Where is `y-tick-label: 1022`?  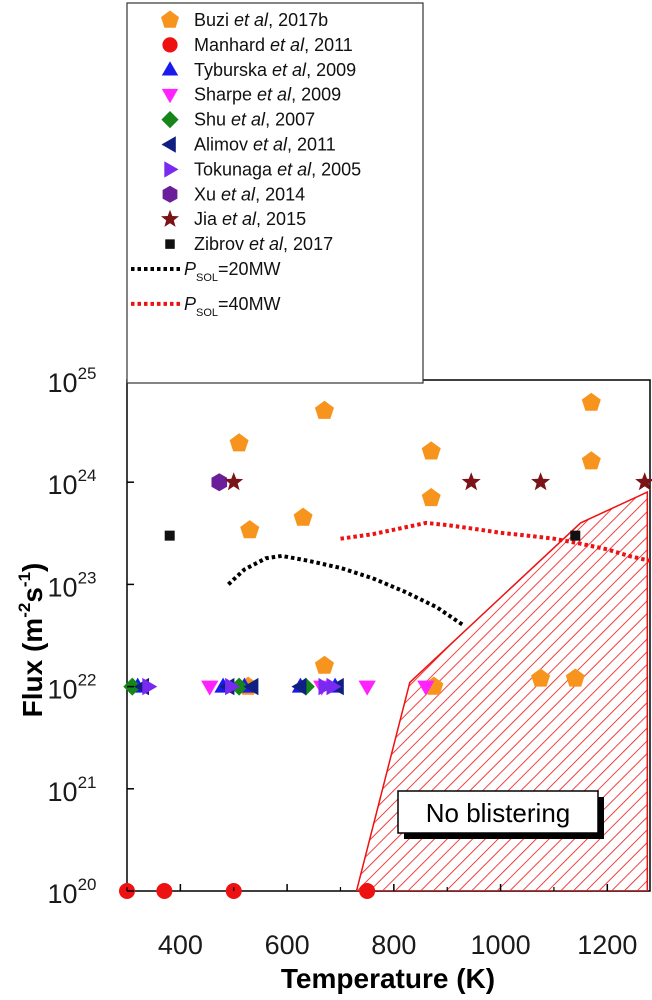
y-tick-label: 1022 is located at coordinates (72, 688).